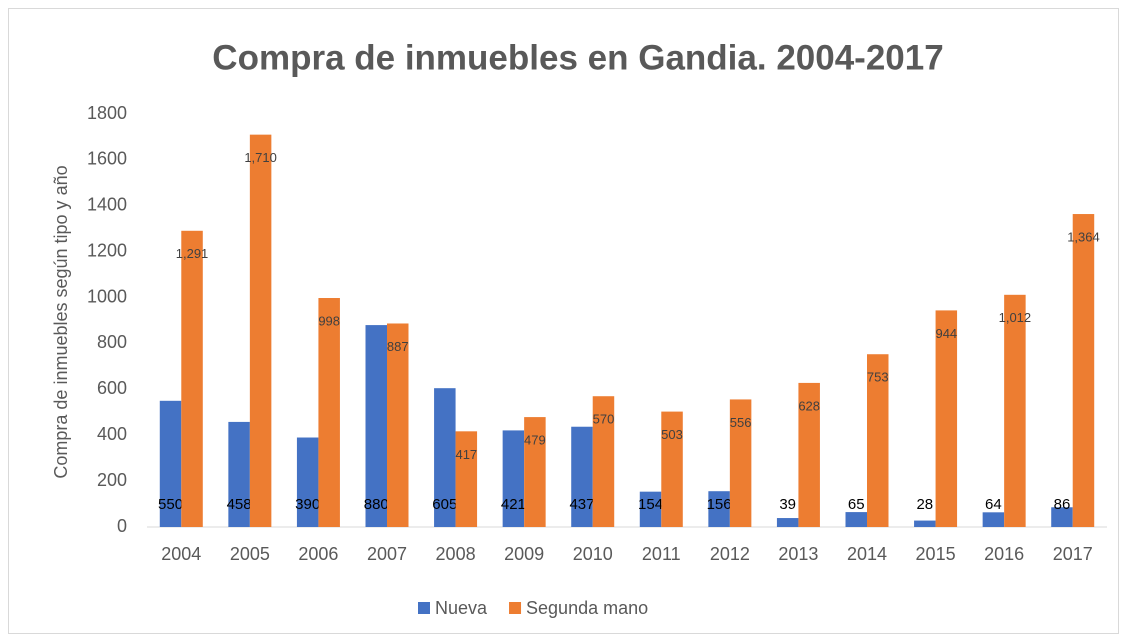 This screenshot has width=1127, height=642. I want to click on data-label: 1,364, so click(1083, 236).